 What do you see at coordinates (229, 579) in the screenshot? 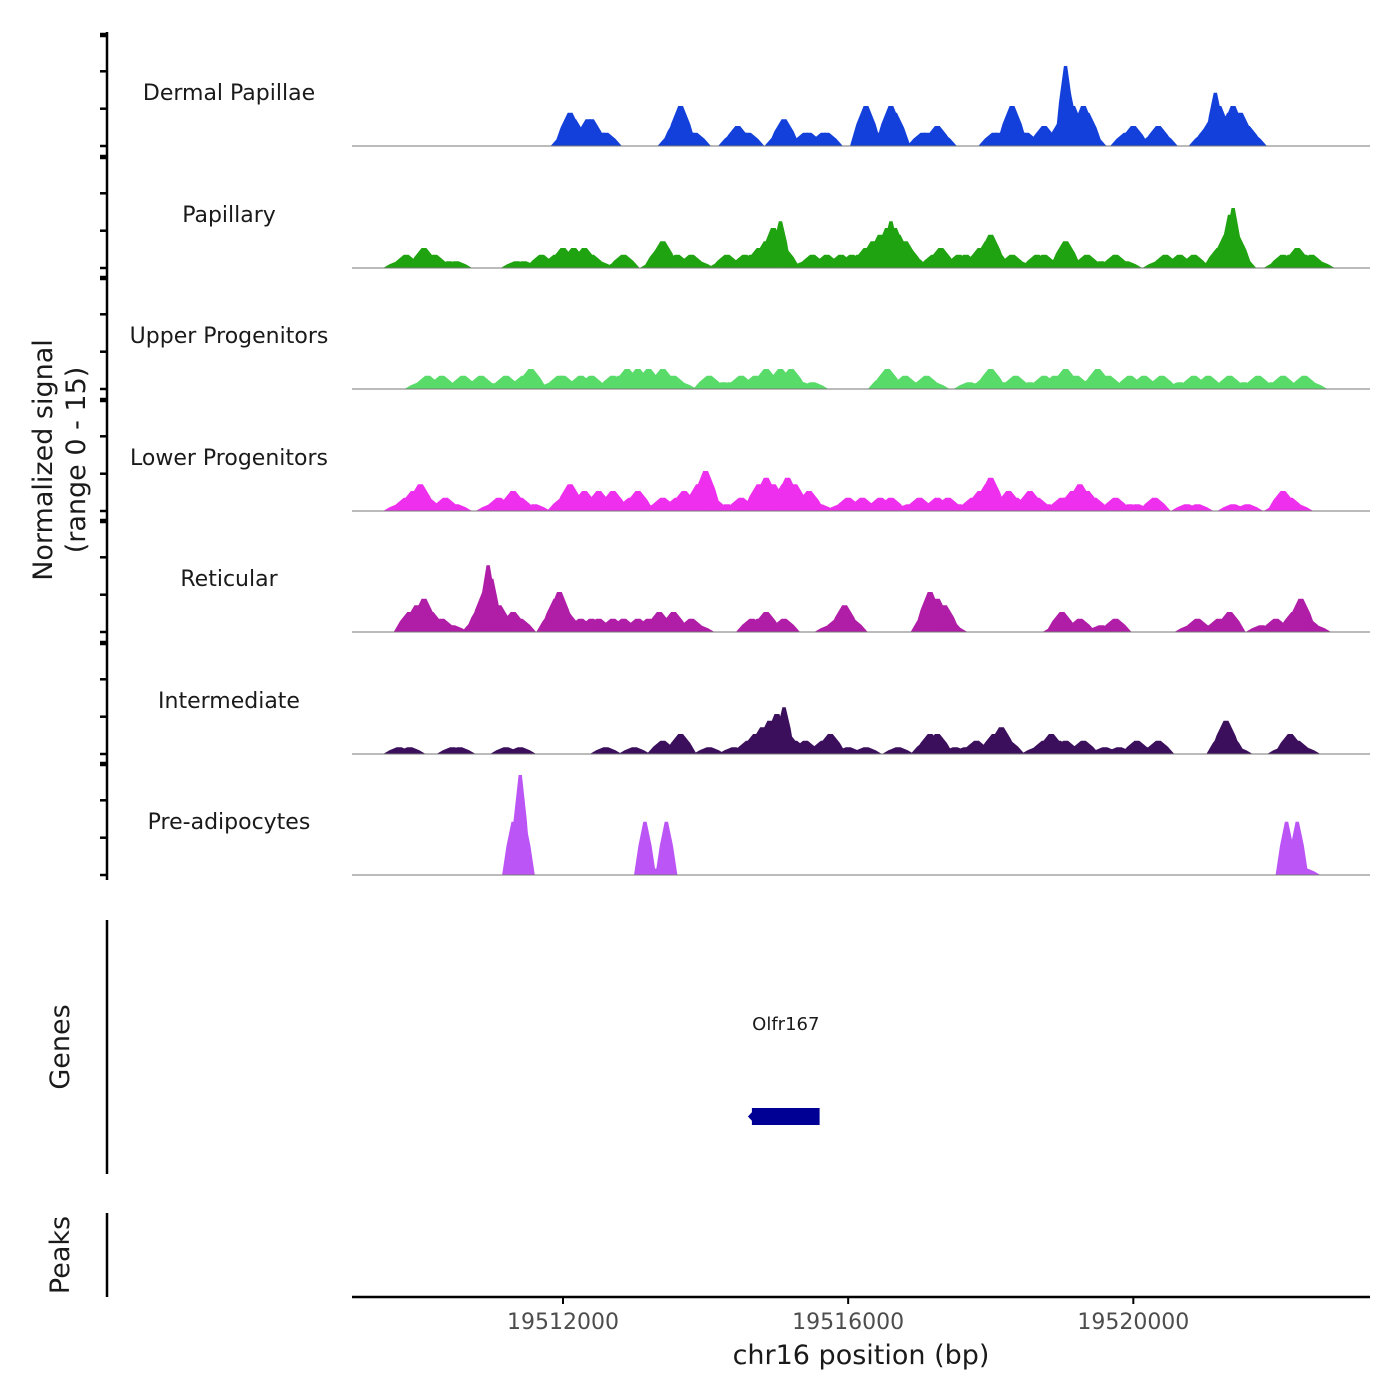
I see `track-label: Reticular` at bounding box center [229, 579].